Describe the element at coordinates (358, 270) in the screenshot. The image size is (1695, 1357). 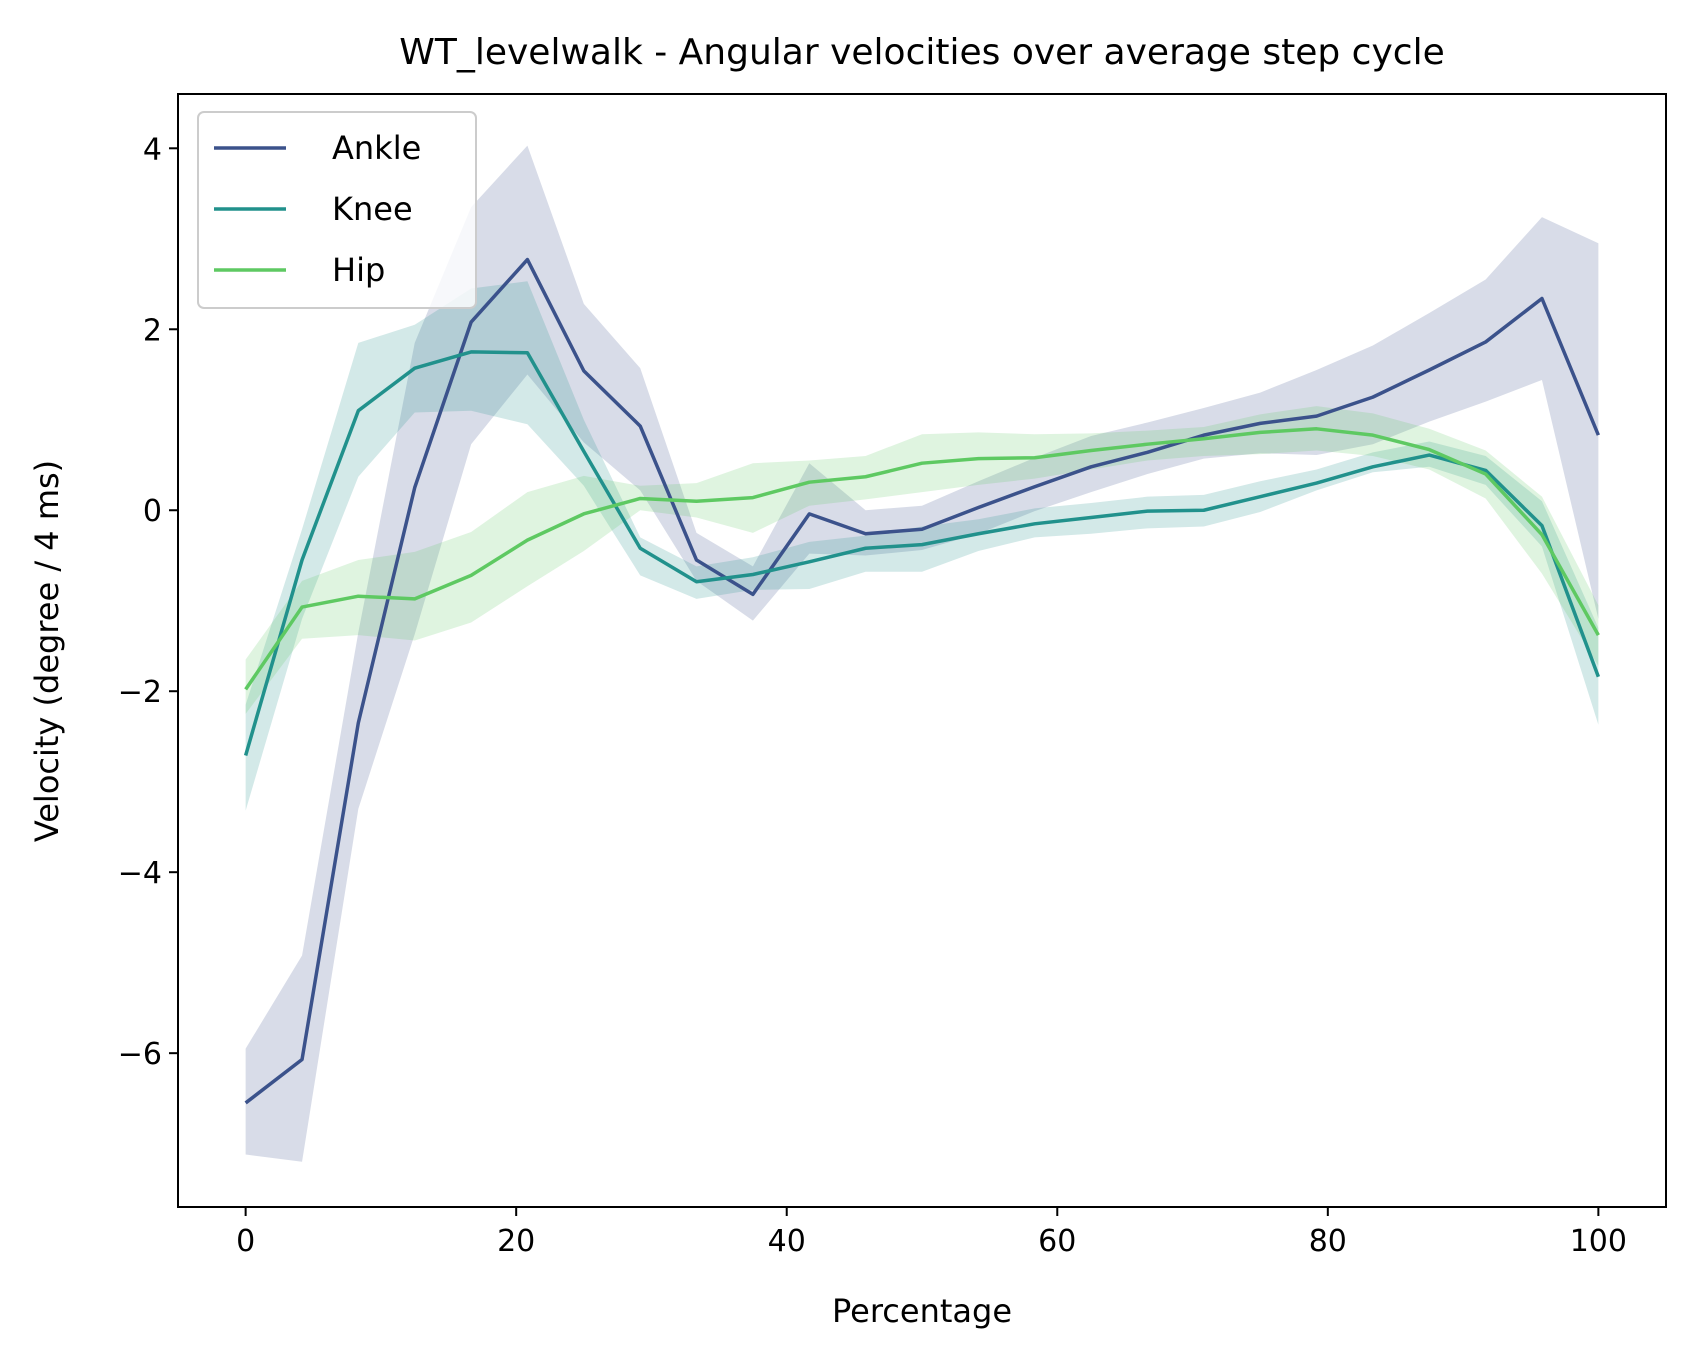
I see `legend-label-hip: Hip` at that location.